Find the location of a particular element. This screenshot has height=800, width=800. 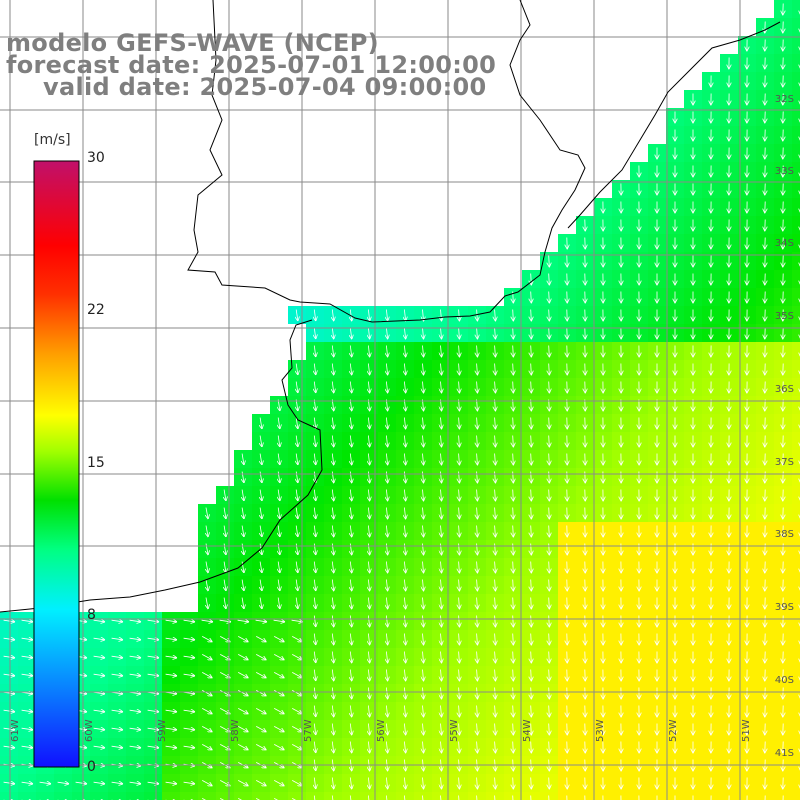

colorbar-unit: [m/s] is located at coordinates (52, 140).